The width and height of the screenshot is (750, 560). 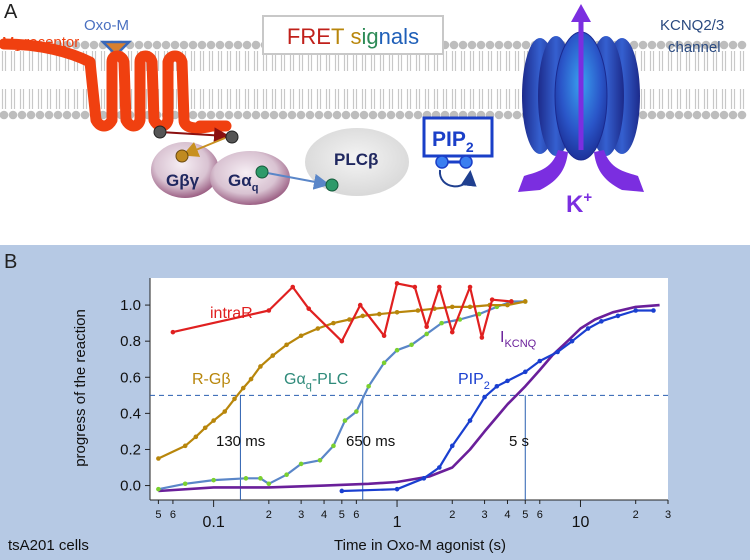 What do you see at coordinates (518, 339) in the screenshot?
I see `ikcnq-series-label: IKCNQ` at bounding box center [518, 339].